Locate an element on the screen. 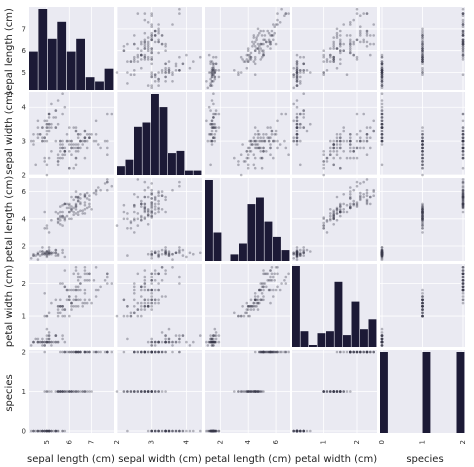 This screenshot has height=467, width=474. cell-sepal-length-vs-petal-width is located at coordinates (334, 48).